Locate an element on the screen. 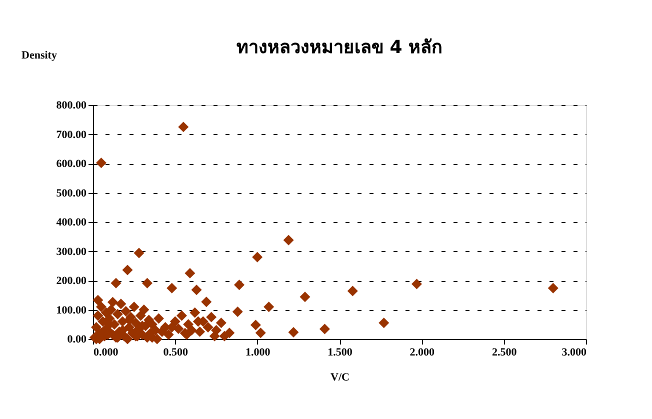 This screenshot has height=419, width=652. y-tick-label: 500.00 is located at coordinates (71, 193).